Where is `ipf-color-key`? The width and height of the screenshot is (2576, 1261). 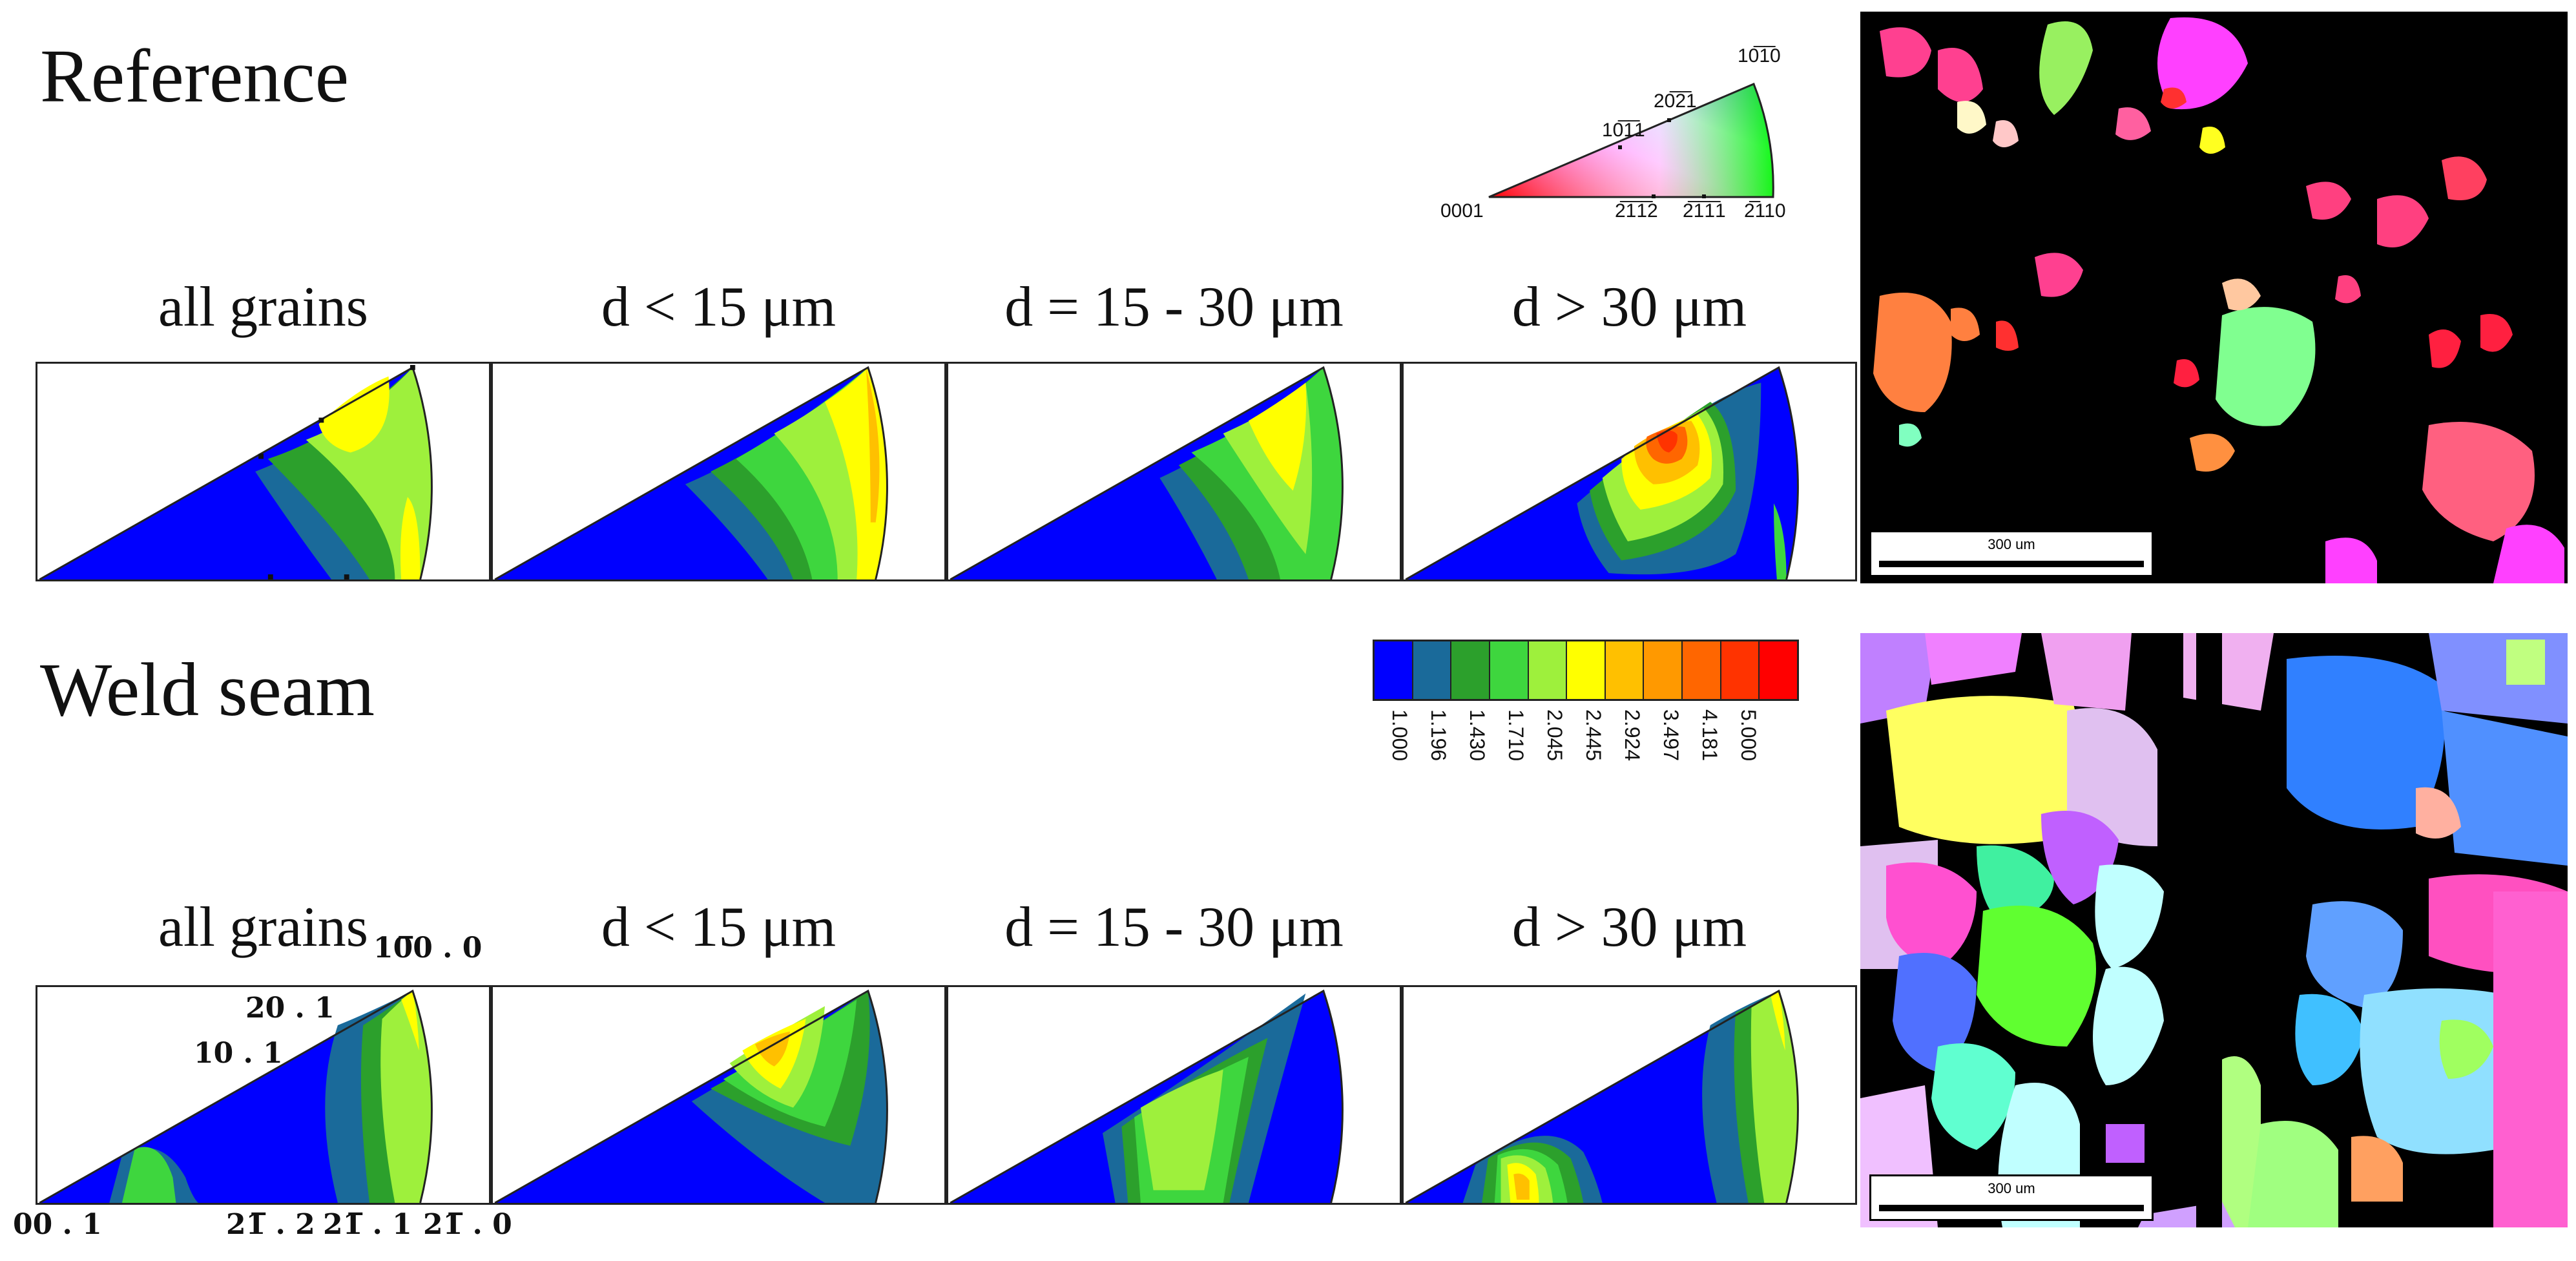 ipf-color-key is located at coordinates (1631, 140).